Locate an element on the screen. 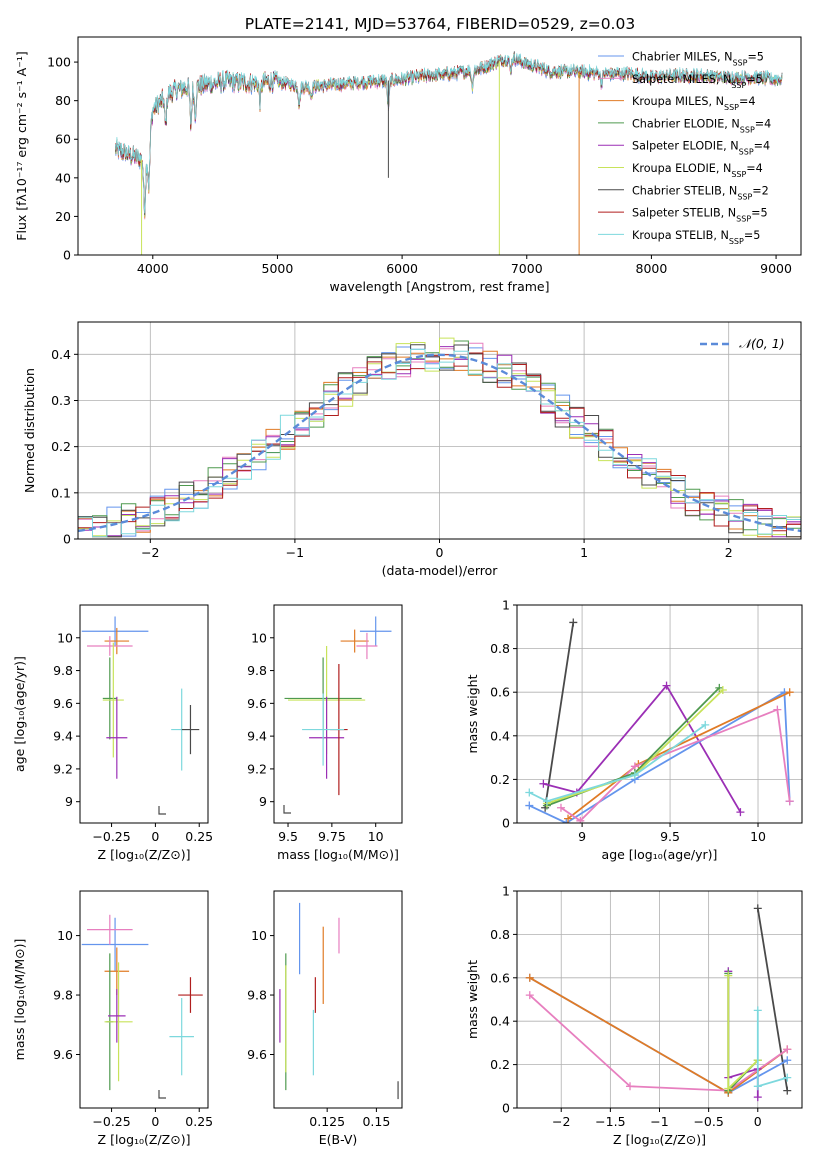  x-tick-label: 7000 is located at coordinates (527, 268).